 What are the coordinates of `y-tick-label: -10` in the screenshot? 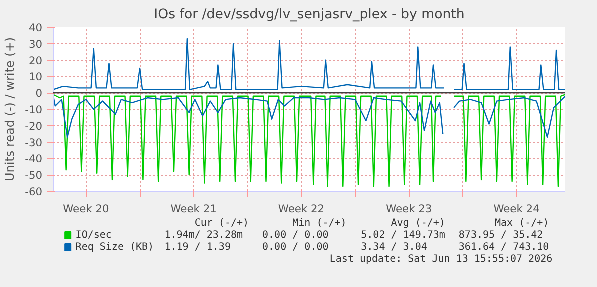 It's located at (34, 110).